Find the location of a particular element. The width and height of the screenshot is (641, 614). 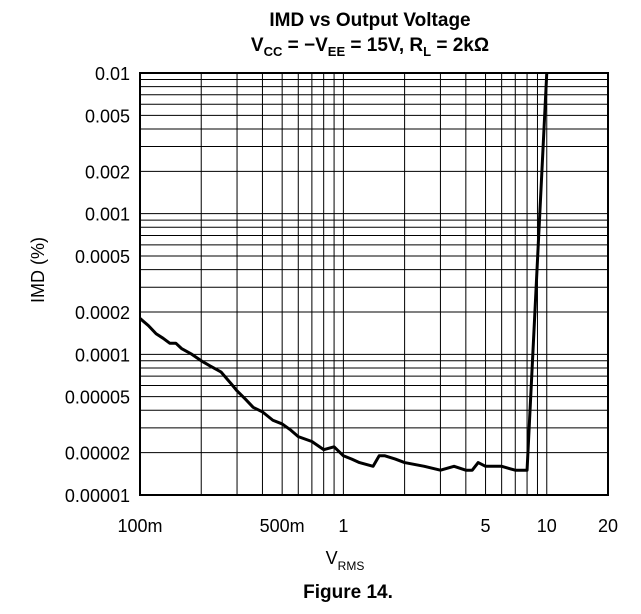

y-tick-label: 0.00001 is located at coordinates (97, 496).